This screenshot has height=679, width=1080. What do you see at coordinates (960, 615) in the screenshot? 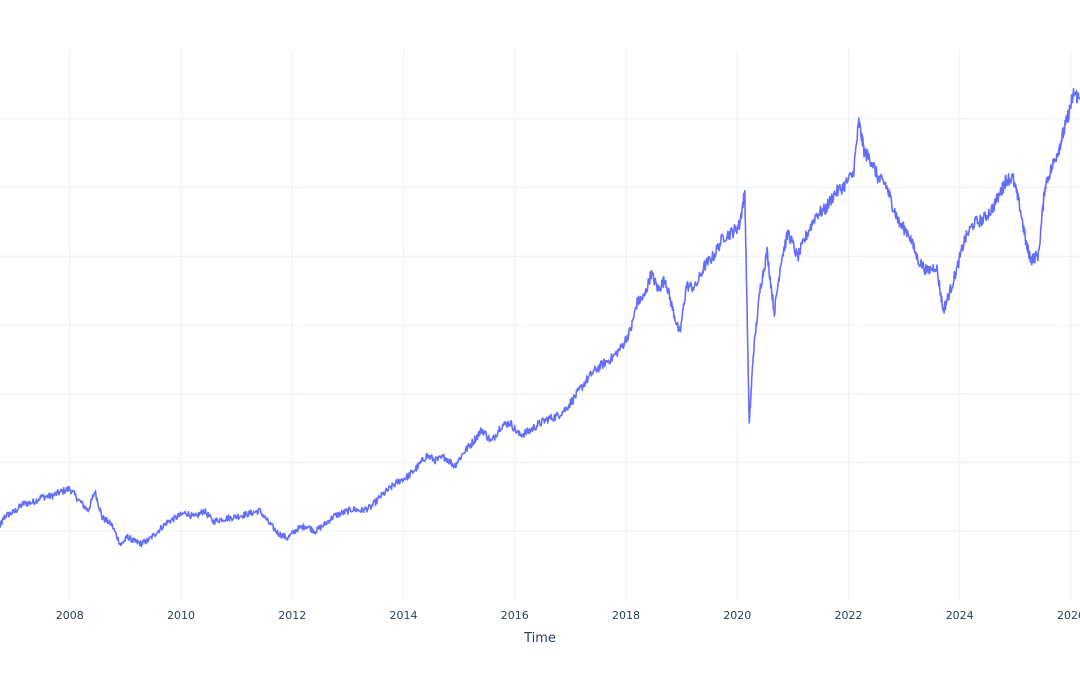
I see `x-tick-label: 2024` at bounding box center [960, 615].